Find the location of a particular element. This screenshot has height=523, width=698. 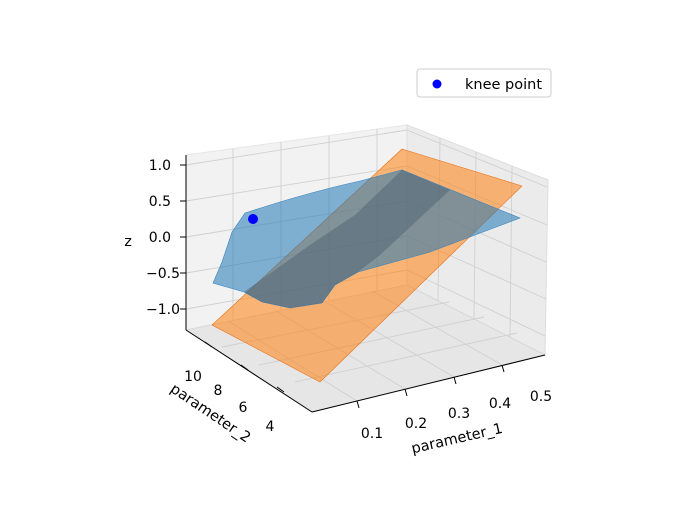

legend-marker-knee-point is located at coordinates (437, 84).